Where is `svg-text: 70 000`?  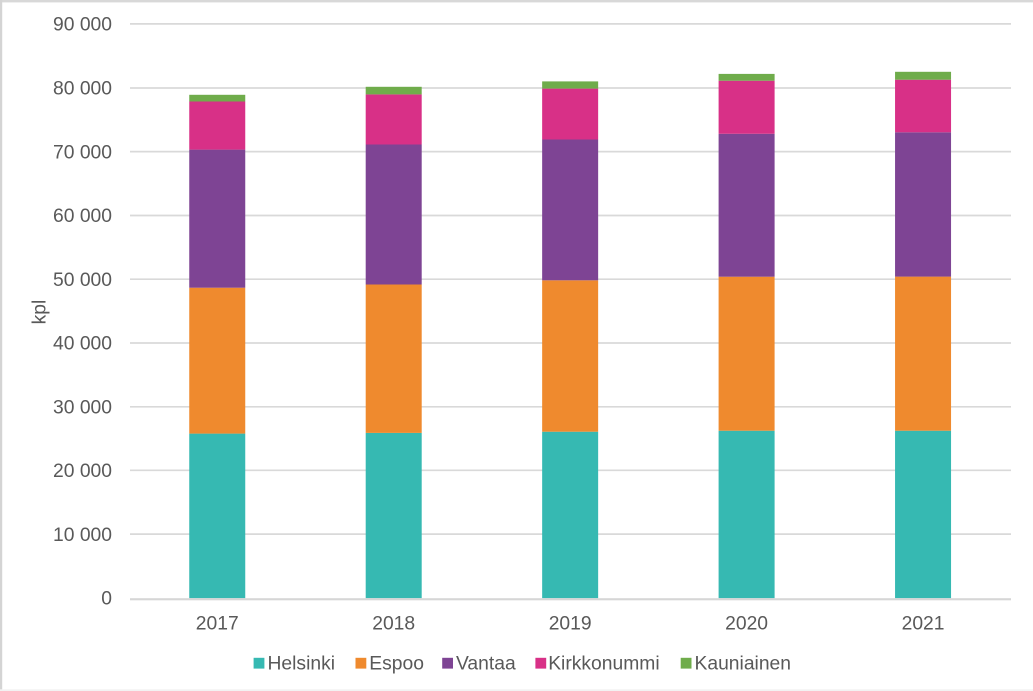
svg-text: 70 000 is located at coordinates (82, 152).